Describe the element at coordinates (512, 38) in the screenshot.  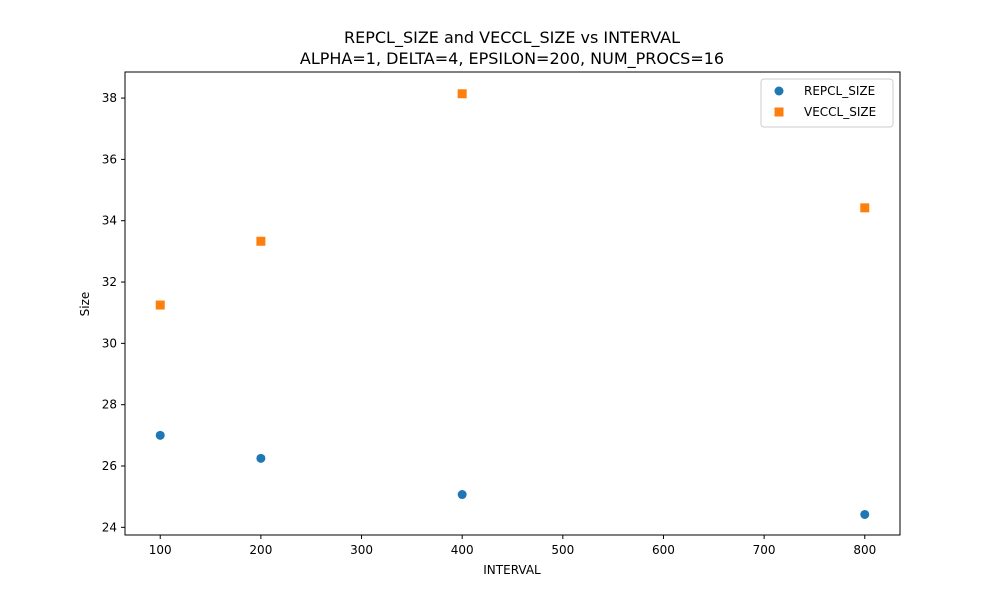
I see `chart-title: REPCL_SIZE and VECCL_SIZE vs INTERVAL` at that location.